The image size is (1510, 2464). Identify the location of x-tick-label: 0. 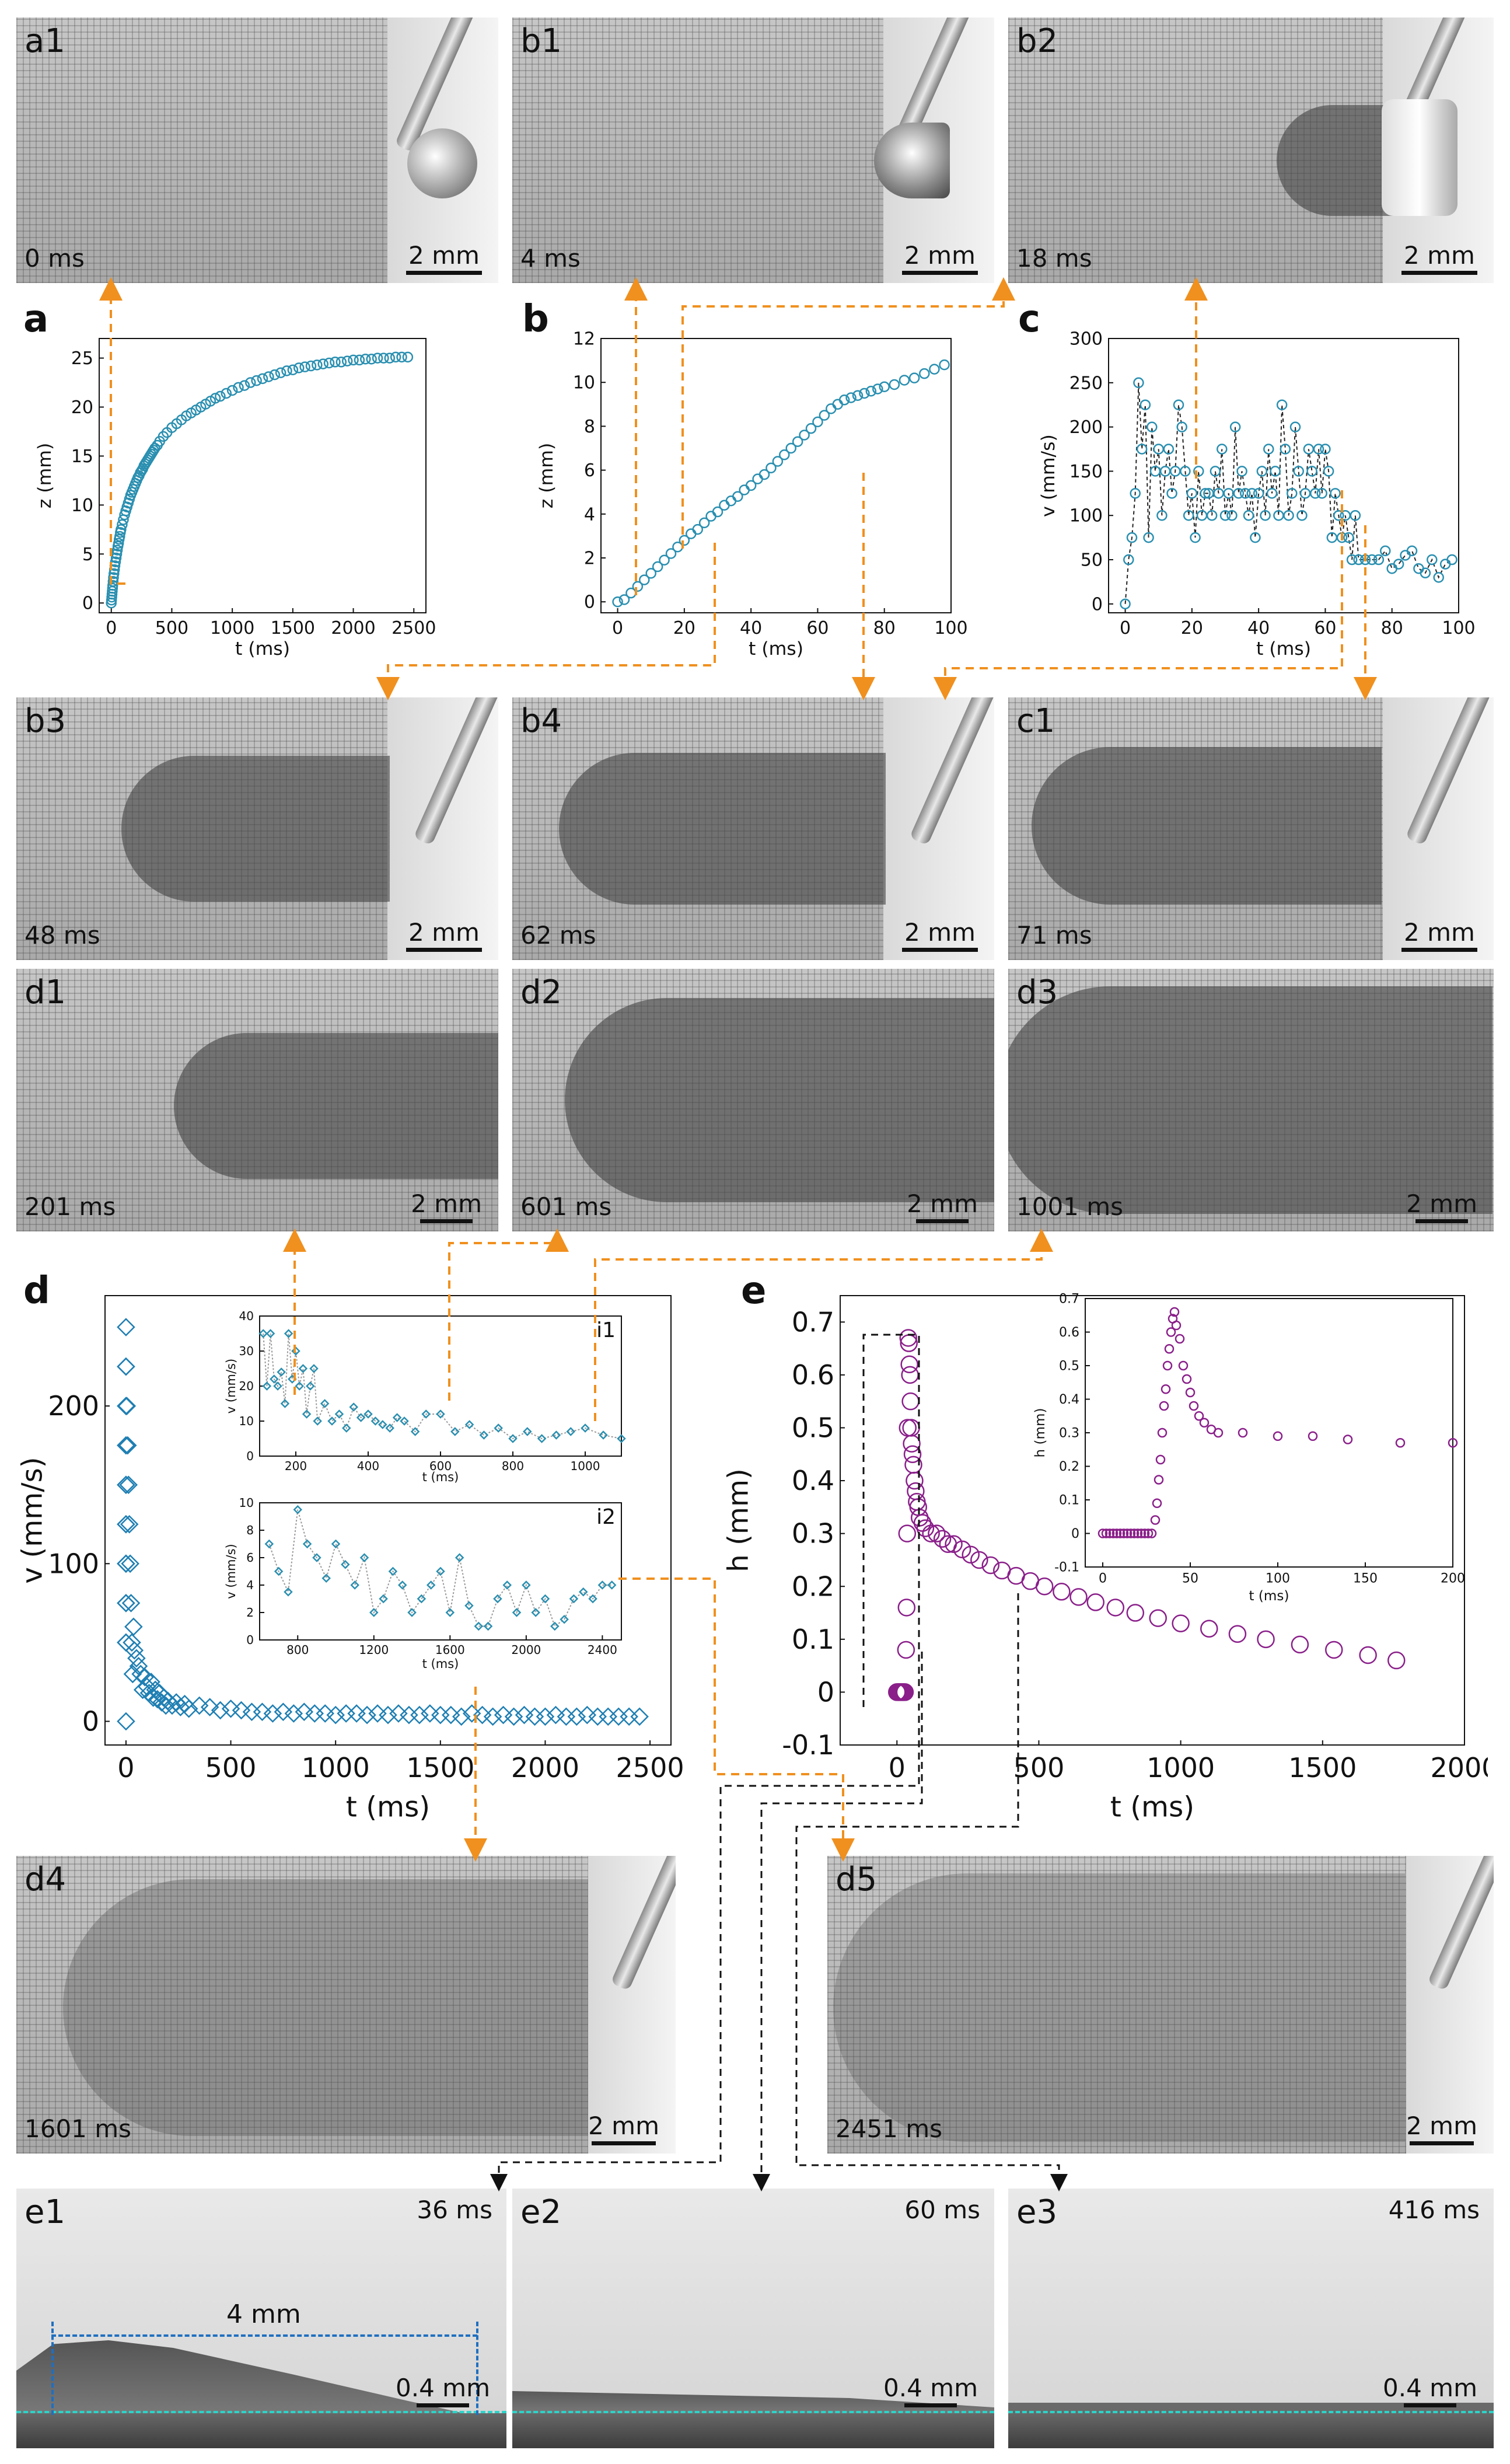
(898, 1768).